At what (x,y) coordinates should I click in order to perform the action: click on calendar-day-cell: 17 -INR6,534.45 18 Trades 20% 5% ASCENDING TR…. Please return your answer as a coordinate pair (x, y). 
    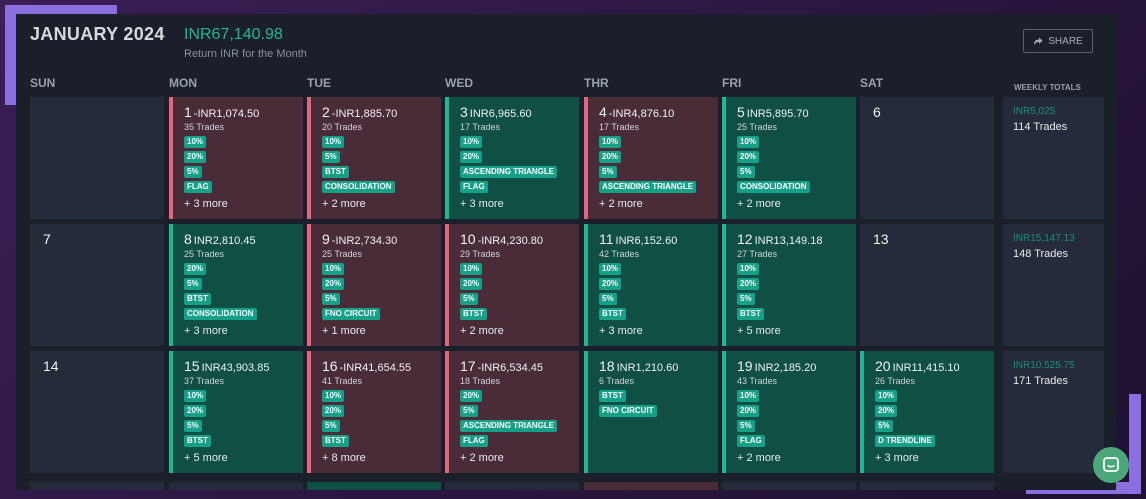
    Looking at the image, I should click on (512, 412).